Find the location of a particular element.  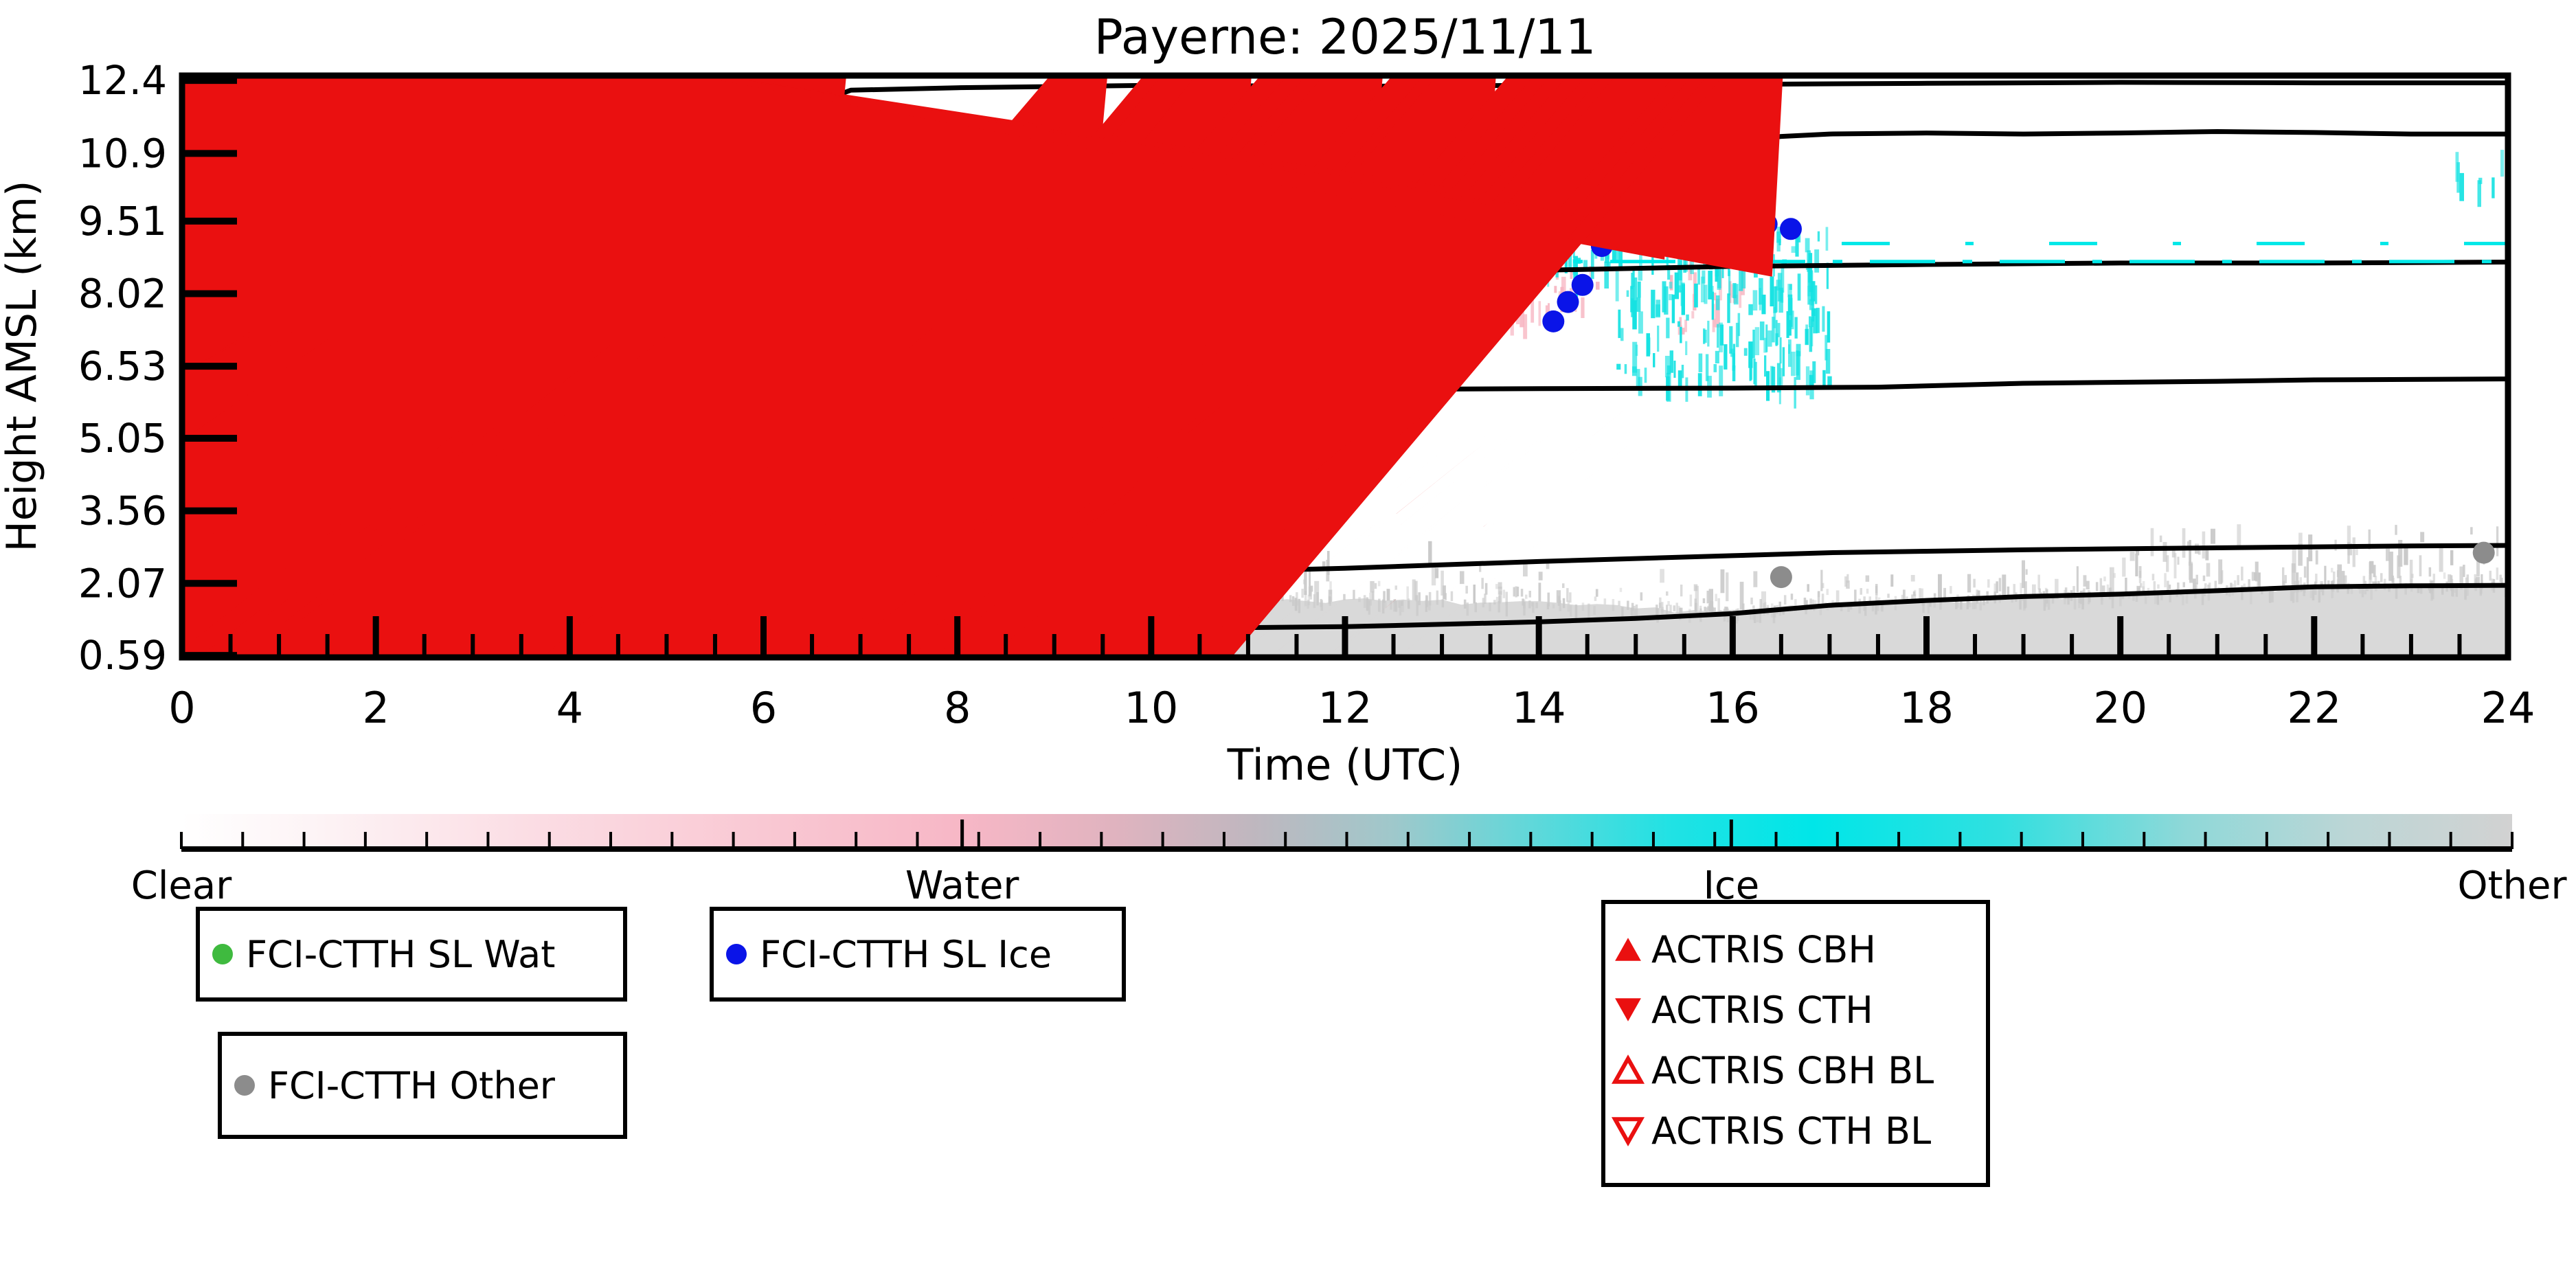

legend-label-actris-cbh-bl: ACTRIS CBH BL is located at coordinates (1792, 1070).